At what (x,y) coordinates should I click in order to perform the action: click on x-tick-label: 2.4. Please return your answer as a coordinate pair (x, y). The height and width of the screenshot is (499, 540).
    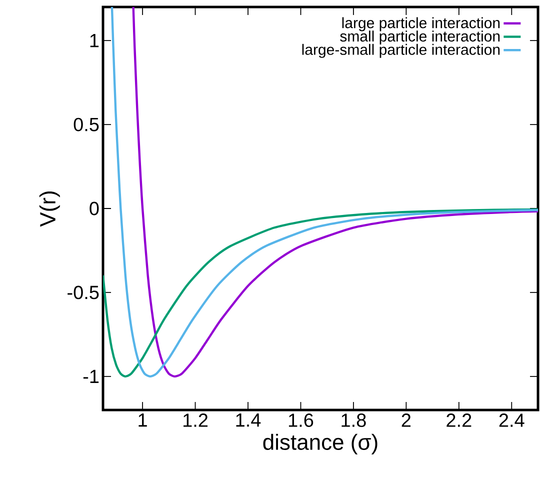
    Looking at the image, I should click on (511, 420).